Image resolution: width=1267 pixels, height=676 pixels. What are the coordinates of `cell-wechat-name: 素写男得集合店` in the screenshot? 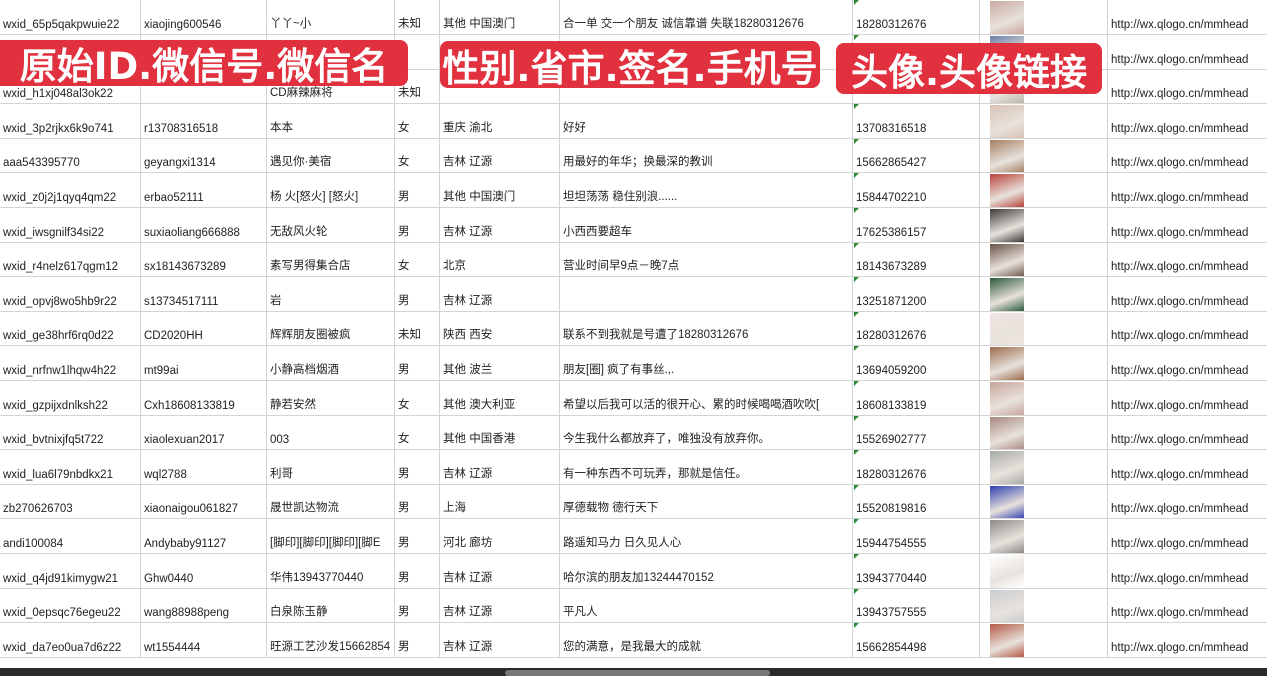 It's located at (331, 259).